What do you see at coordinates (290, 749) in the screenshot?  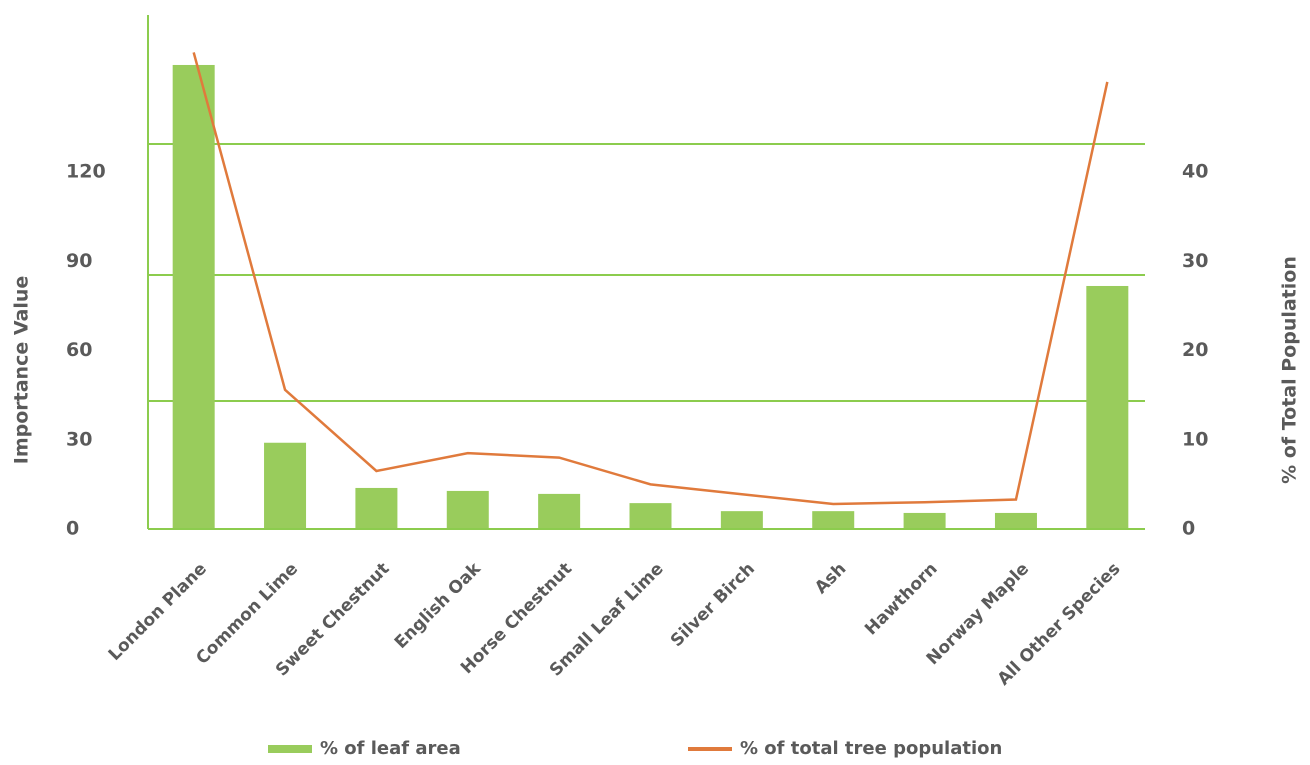 I see `legend-swatch` at bounding box center [290, 749].